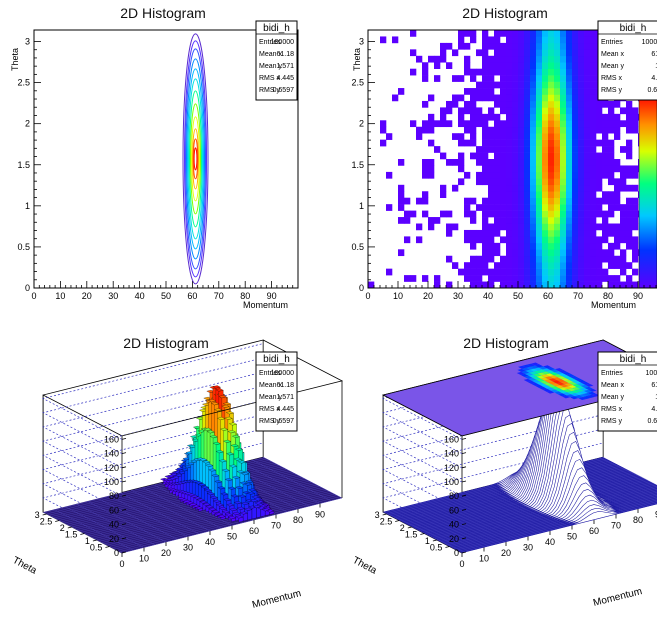 This screenshot has height=637, width=657. I want to click on y-tick-label: 3, so click(27, 42).